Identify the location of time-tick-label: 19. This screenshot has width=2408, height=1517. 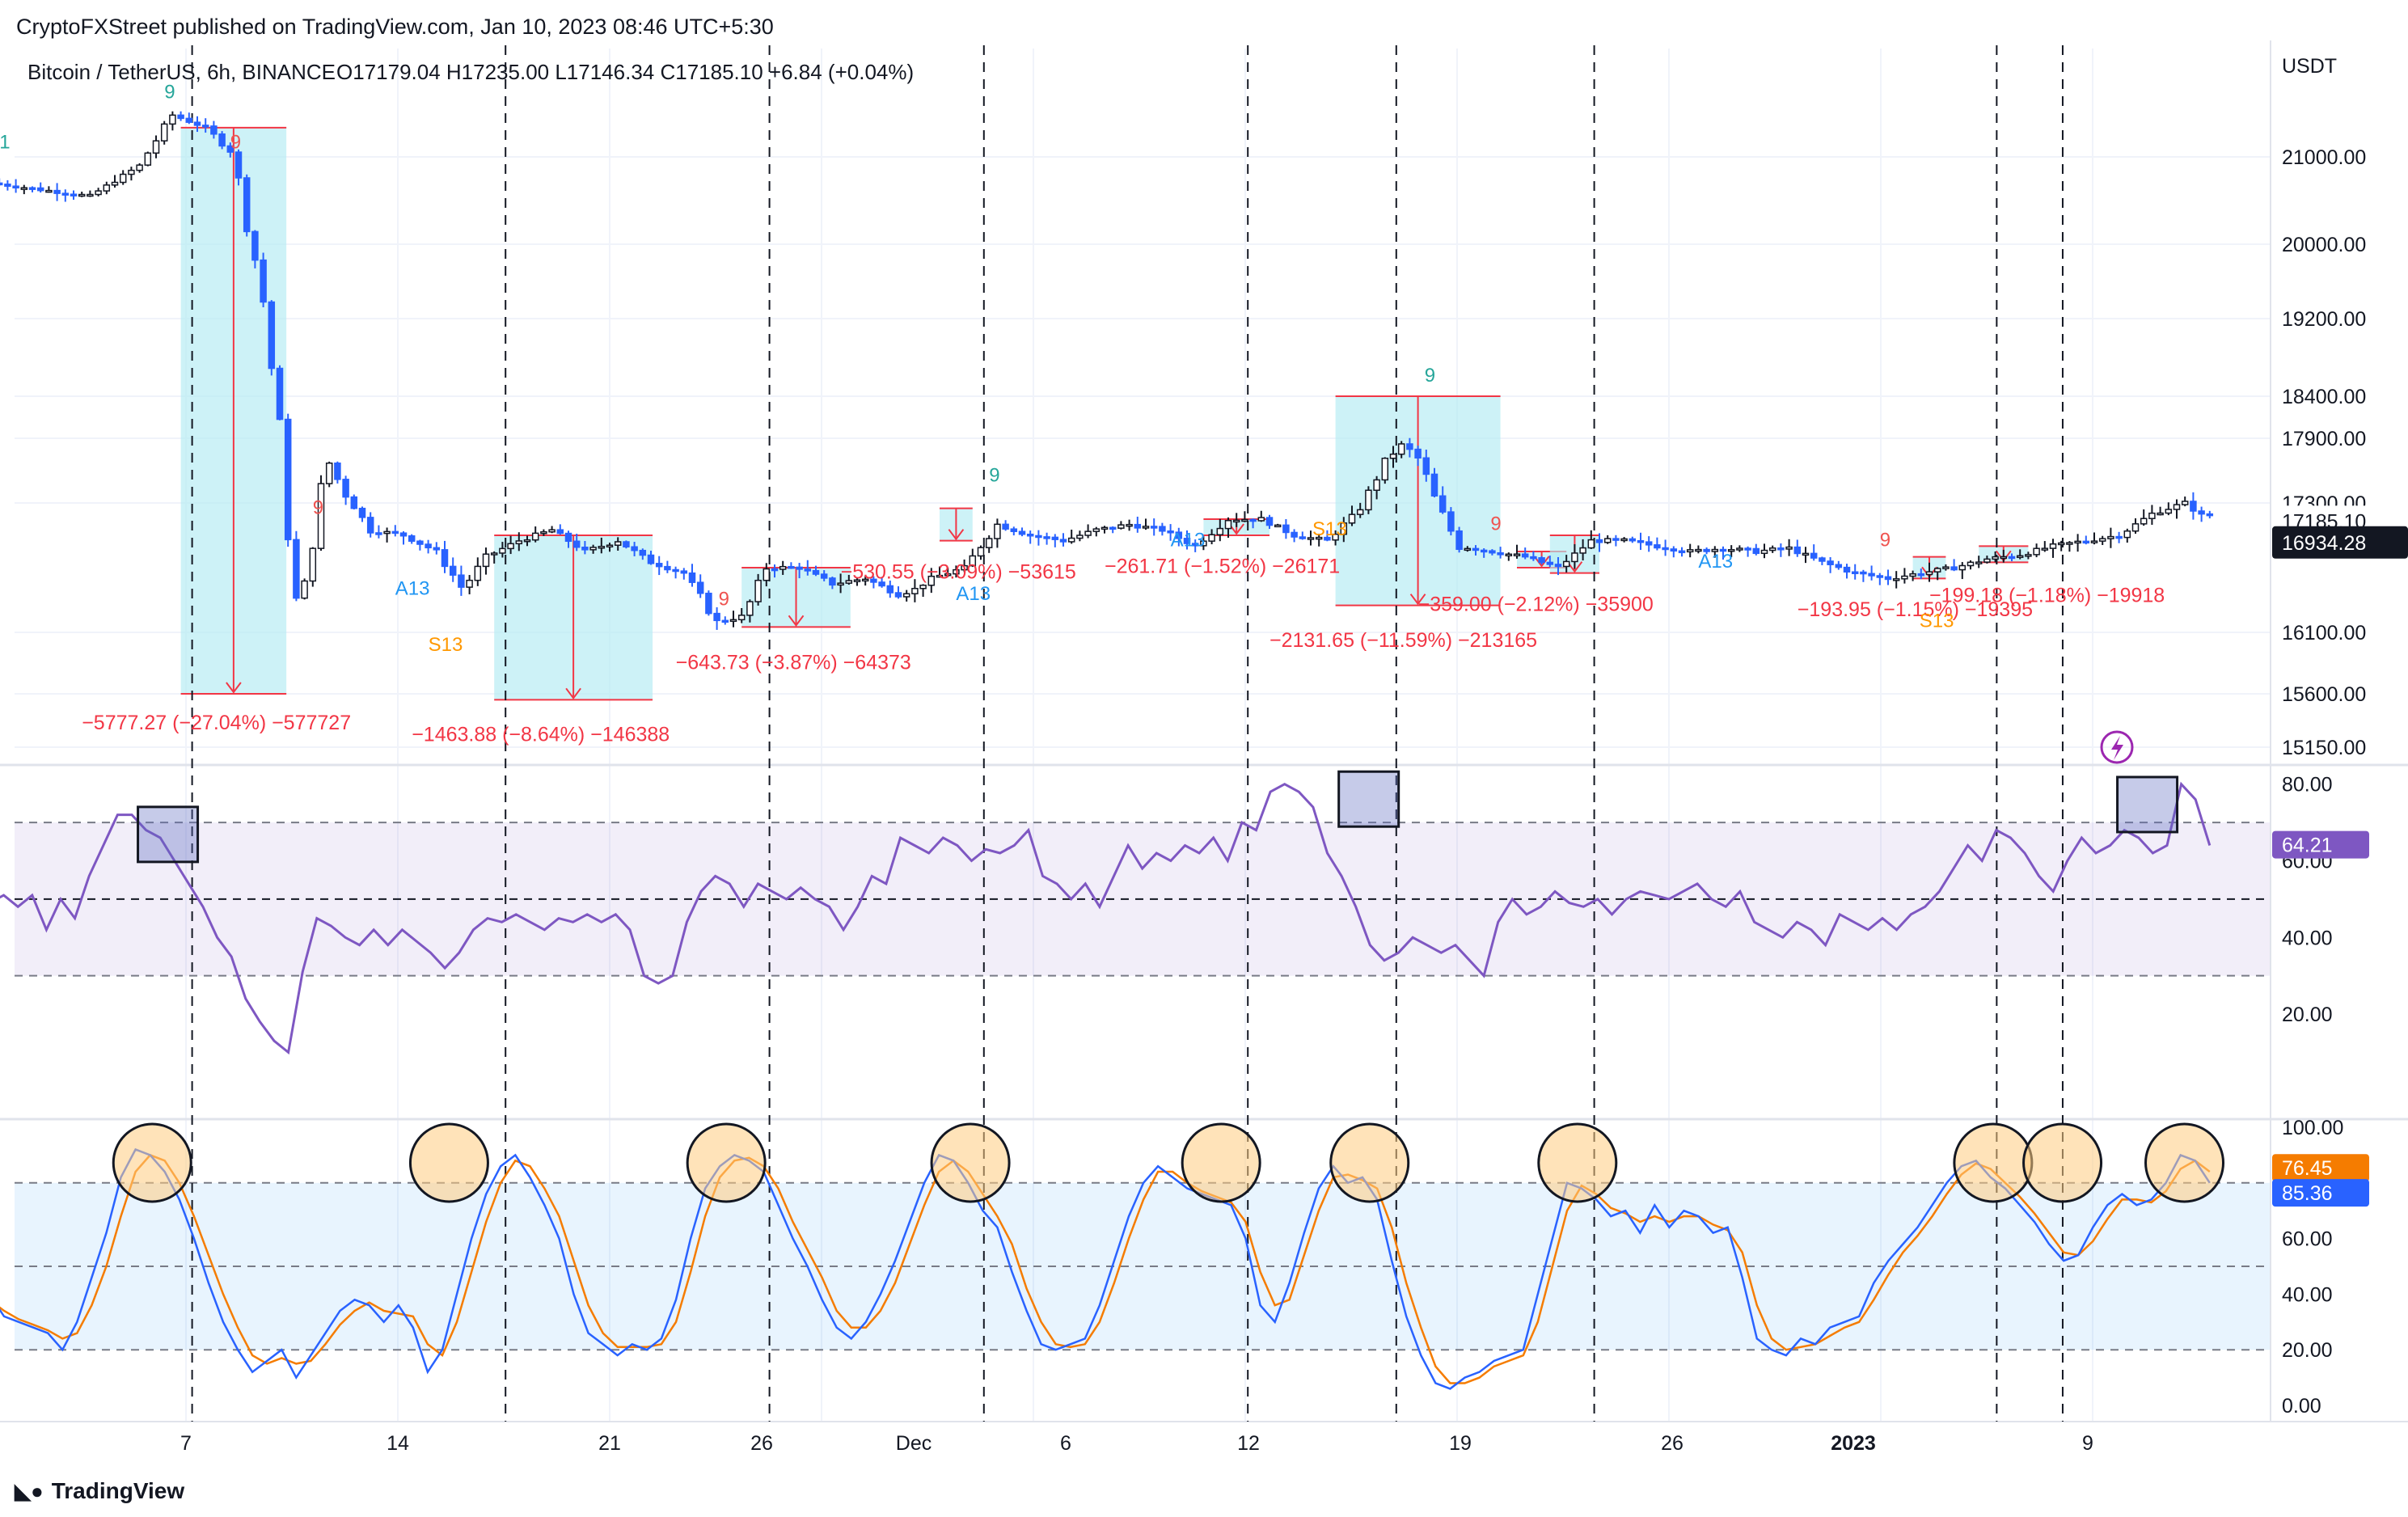
(1460, 1443).